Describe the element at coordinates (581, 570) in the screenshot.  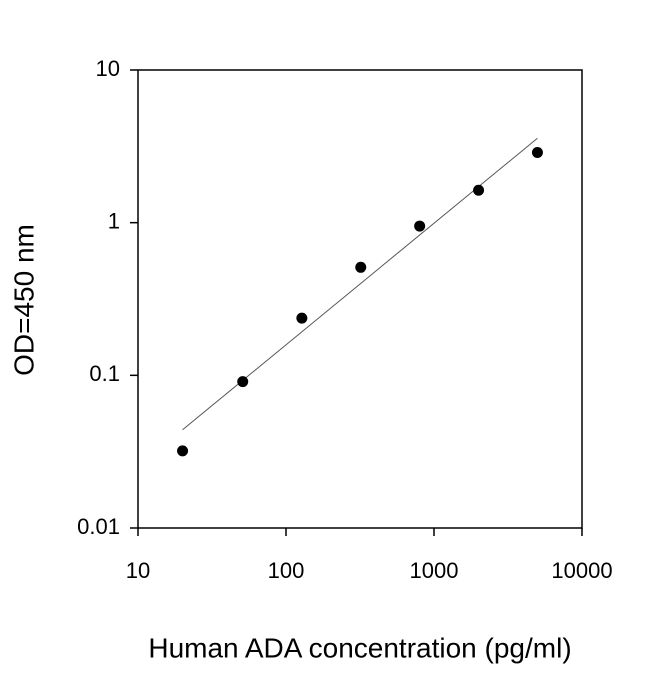
I see `x-tick-label: 10000` at that location.